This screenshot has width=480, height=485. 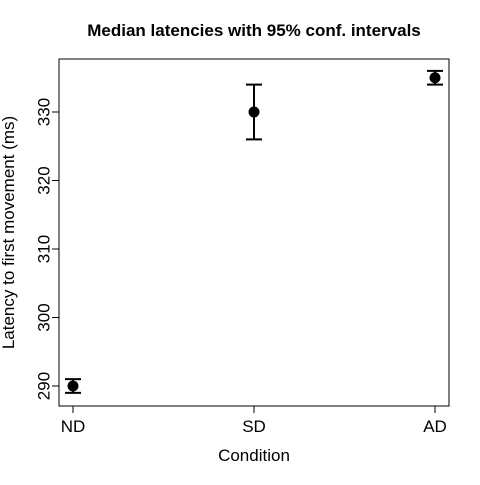 What do you see at coordinates (254, 112) in the screenshot?
I see `data-point-SD` at bounding box center [254, 112].